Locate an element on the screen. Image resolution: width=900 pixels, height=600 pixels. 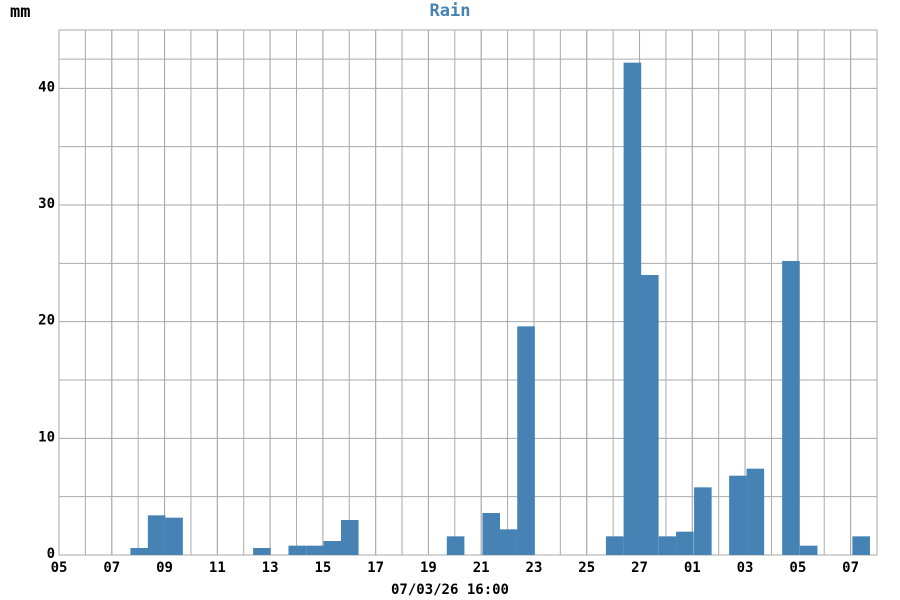
y-tick-label: 10 is located at coordinates (46, 437).